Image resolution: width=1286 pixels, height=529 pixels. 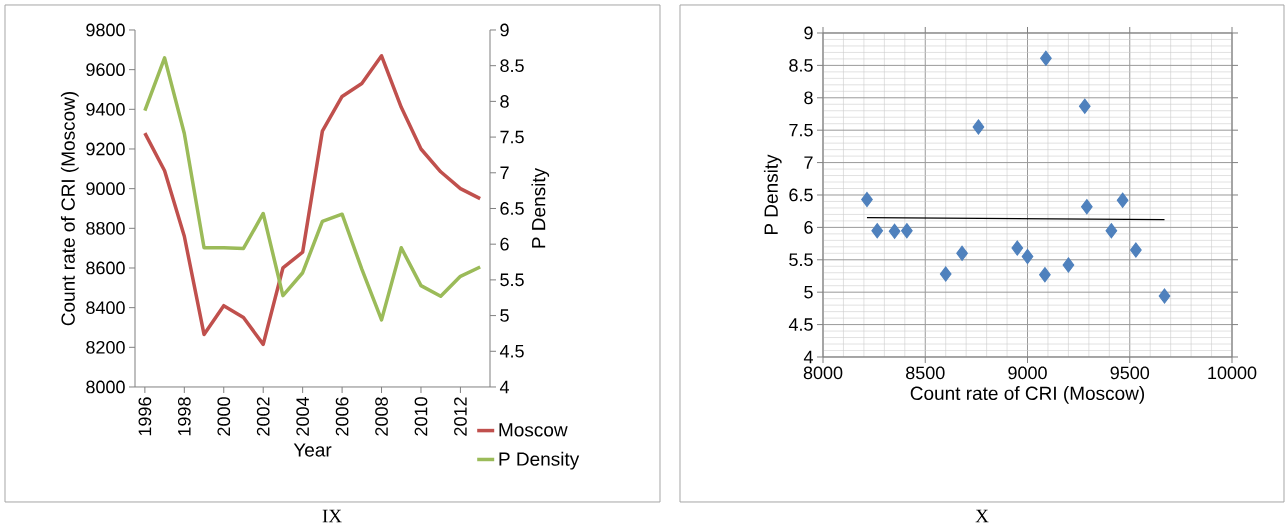 I want to click on y-tick-label: 4.5, so click(x=800, y=324).